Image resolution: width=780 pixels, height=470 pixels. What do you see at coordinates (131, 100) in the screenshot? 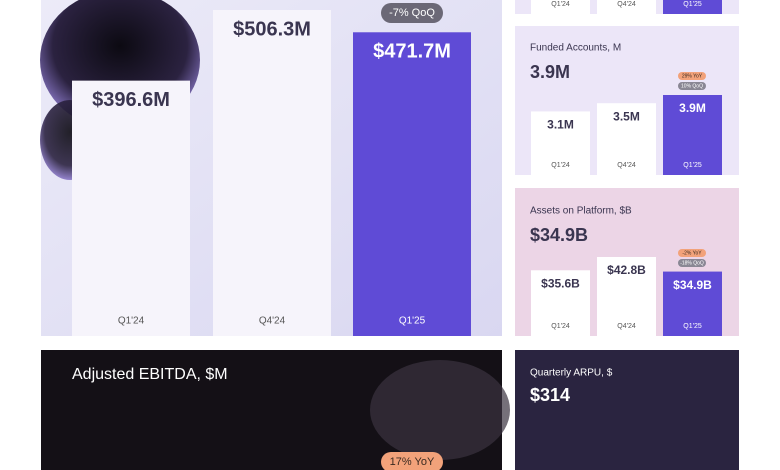
I see `bar-value-label: $396.6M` at bounding box center [131, 100].